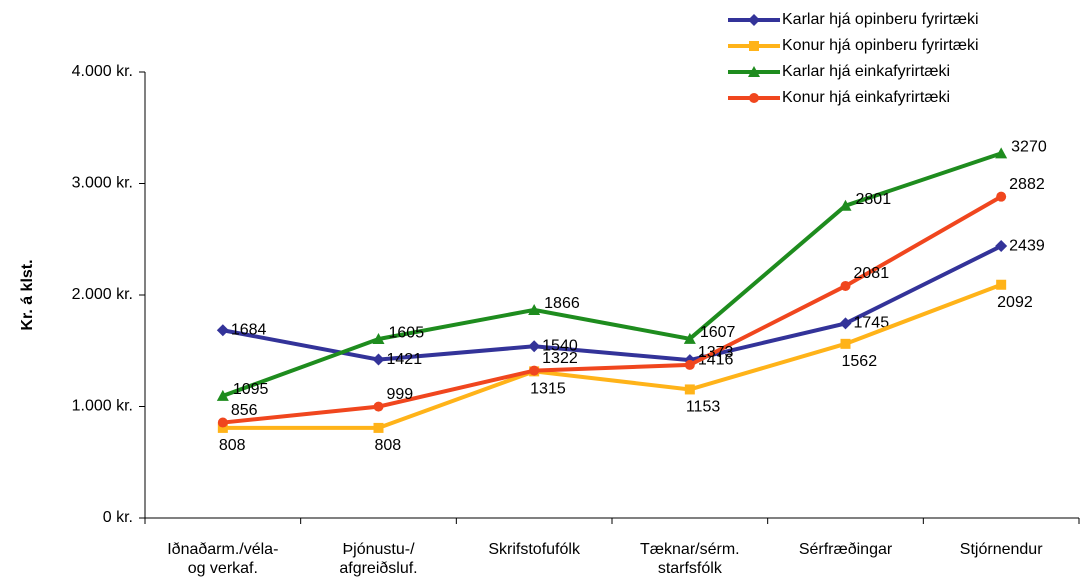 This screenshot has width=1080, height=587. I want to click on legend-label: Karlar hjá einkafyrirtæki, so click(866, 71).